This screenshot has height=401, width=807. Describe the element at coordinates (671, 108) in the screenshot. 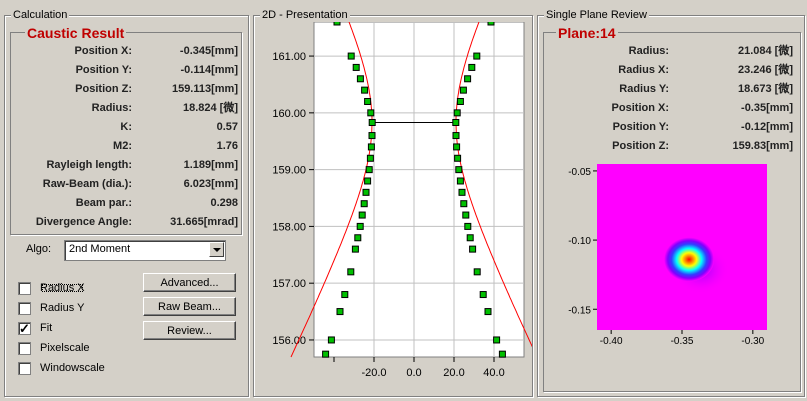

I see `plane-row: Position X: -0.35[mm]` at that location.